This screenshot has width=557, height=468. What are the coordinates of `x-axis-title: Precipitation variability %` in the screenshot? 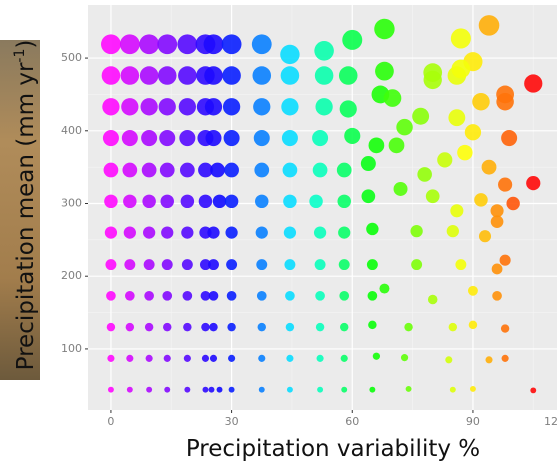 It's located at (333, 449).